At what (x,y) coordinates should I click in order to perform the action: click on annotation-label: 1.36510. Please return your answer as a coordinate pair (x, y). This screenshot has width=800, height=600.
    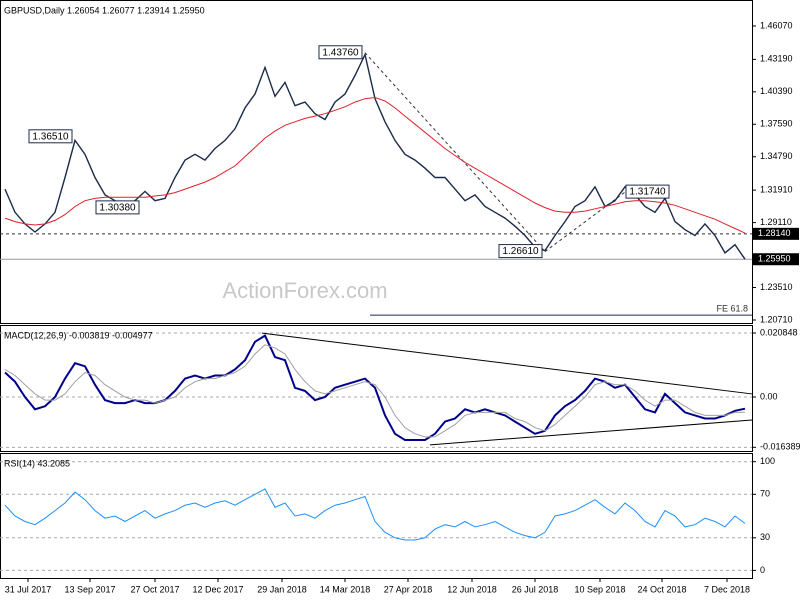
    Looking at the image, I should click on (50, 136).